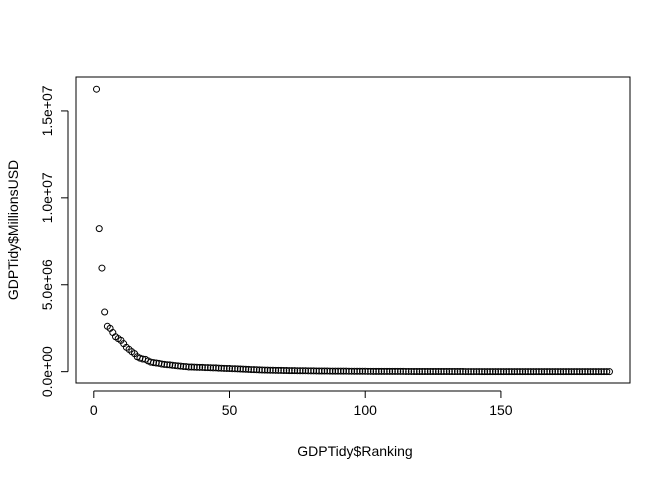  I want to click on x-tick-label: 100, so click(366, 410).